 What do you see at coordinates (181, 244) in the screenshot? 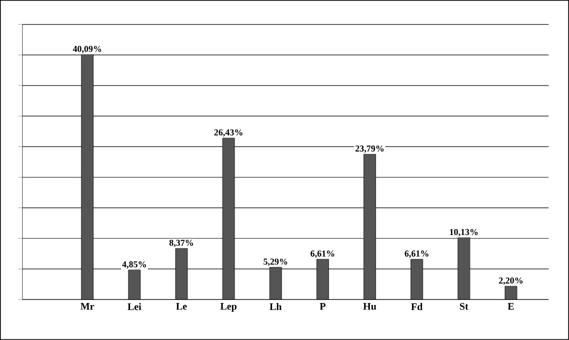
I see `data-label: 8,37%` at bounding box center [181, 244].